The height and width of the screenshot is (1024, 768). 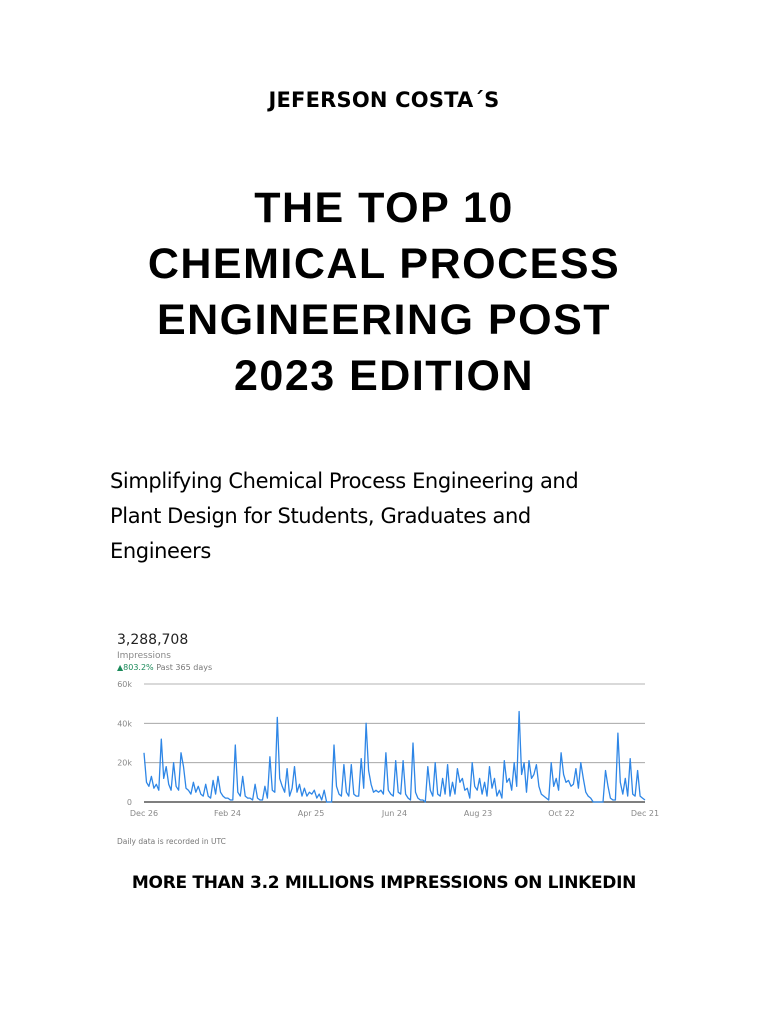 What do you see at coordinates (153, 640) in the screenshot?
I see `impressions-total: 3,288,708` at bounding box center [153, 640].